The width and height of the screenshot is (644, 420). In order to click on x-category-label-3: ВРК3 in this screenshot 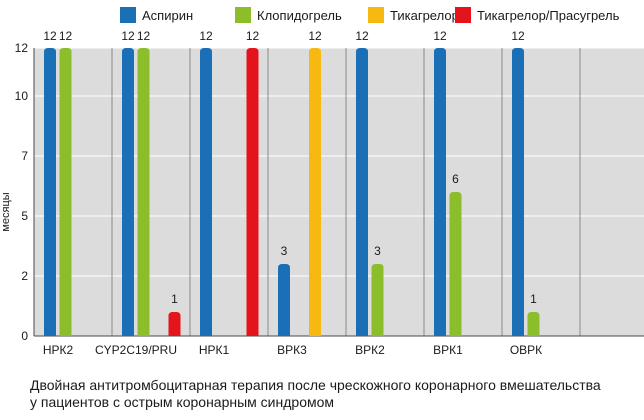, I will do `click(292, 350)`.